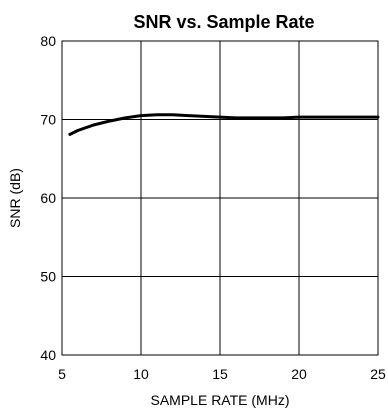  Describe the element at coordinates (299, 374) in the screenshot. I see `x-tick-label: 20` at that location.